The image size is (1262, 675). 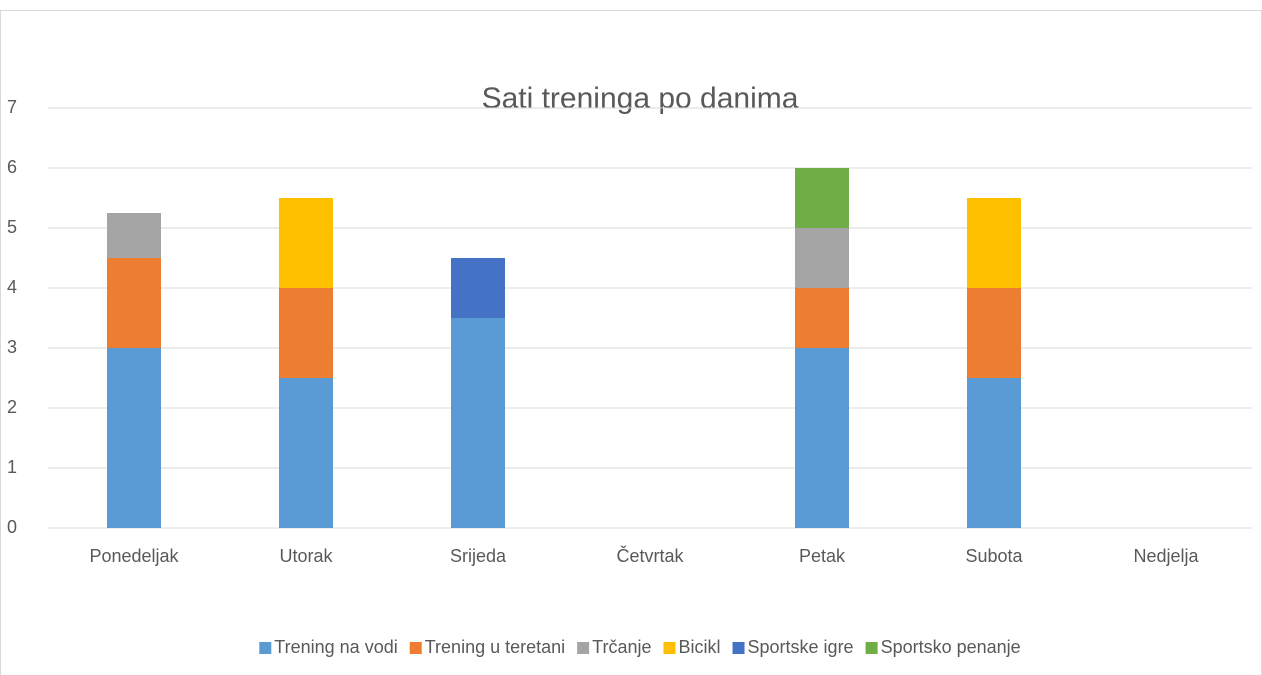 I want to click on y-tick-label: 6, so click(x=12, y=167).